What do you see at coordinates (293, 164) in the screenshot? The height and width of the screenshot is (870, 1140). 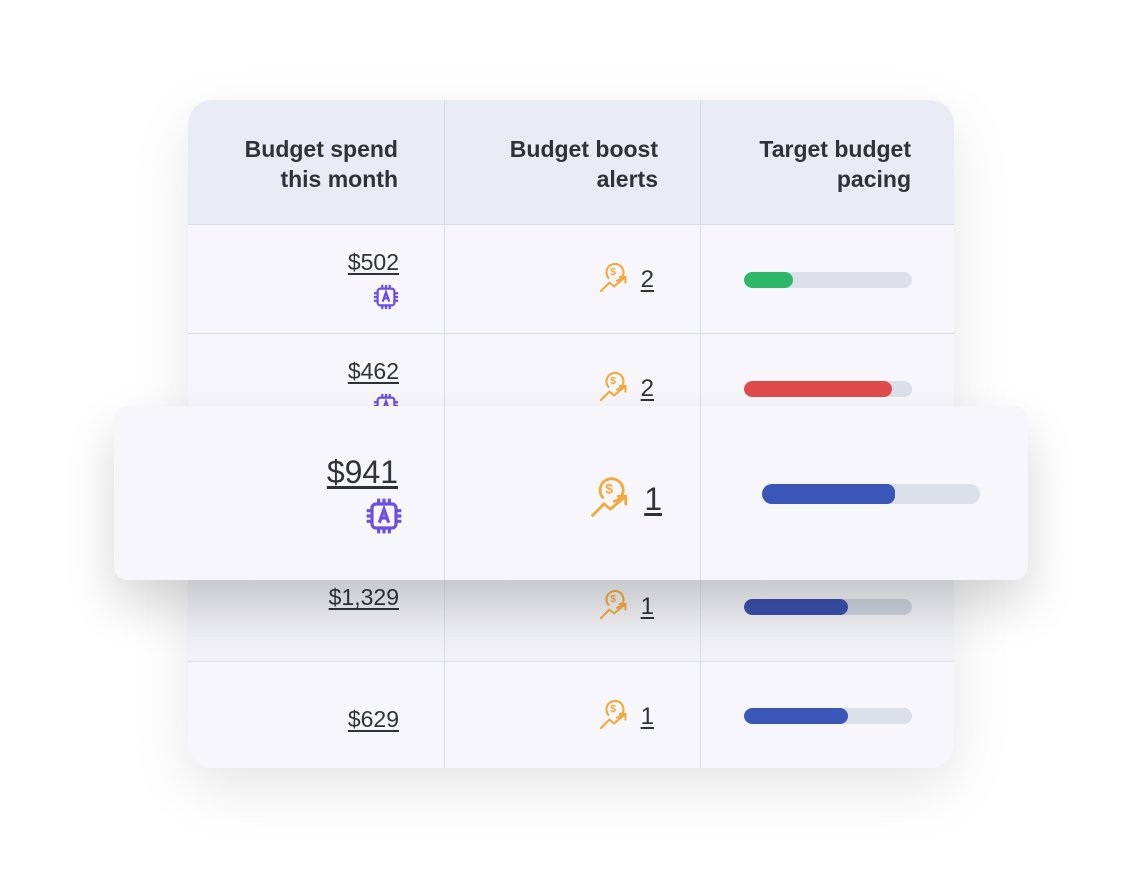 I see `header-budget-spend: Budget spend this month` at bounding box center [293, 164].